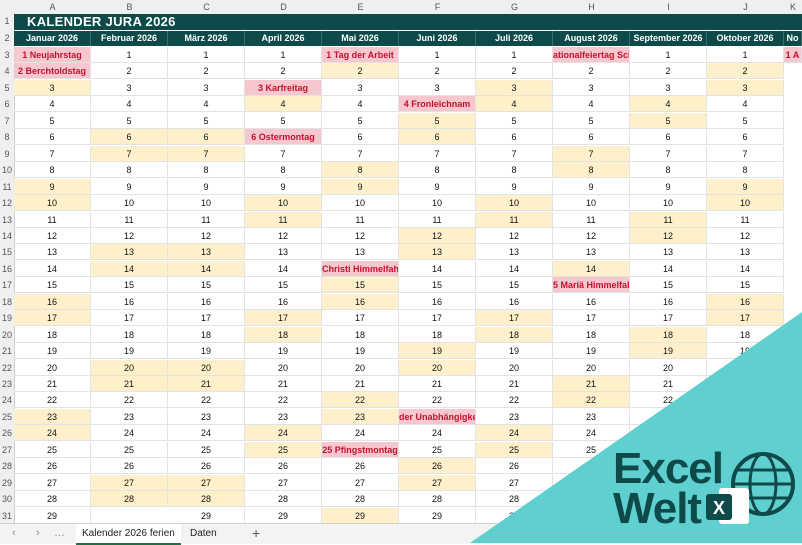 The height and width of the screenshot is (545, 802). Describe the element at coordinates (668, 38) in the screenshot. I see `month-header: September 2026` at that location.